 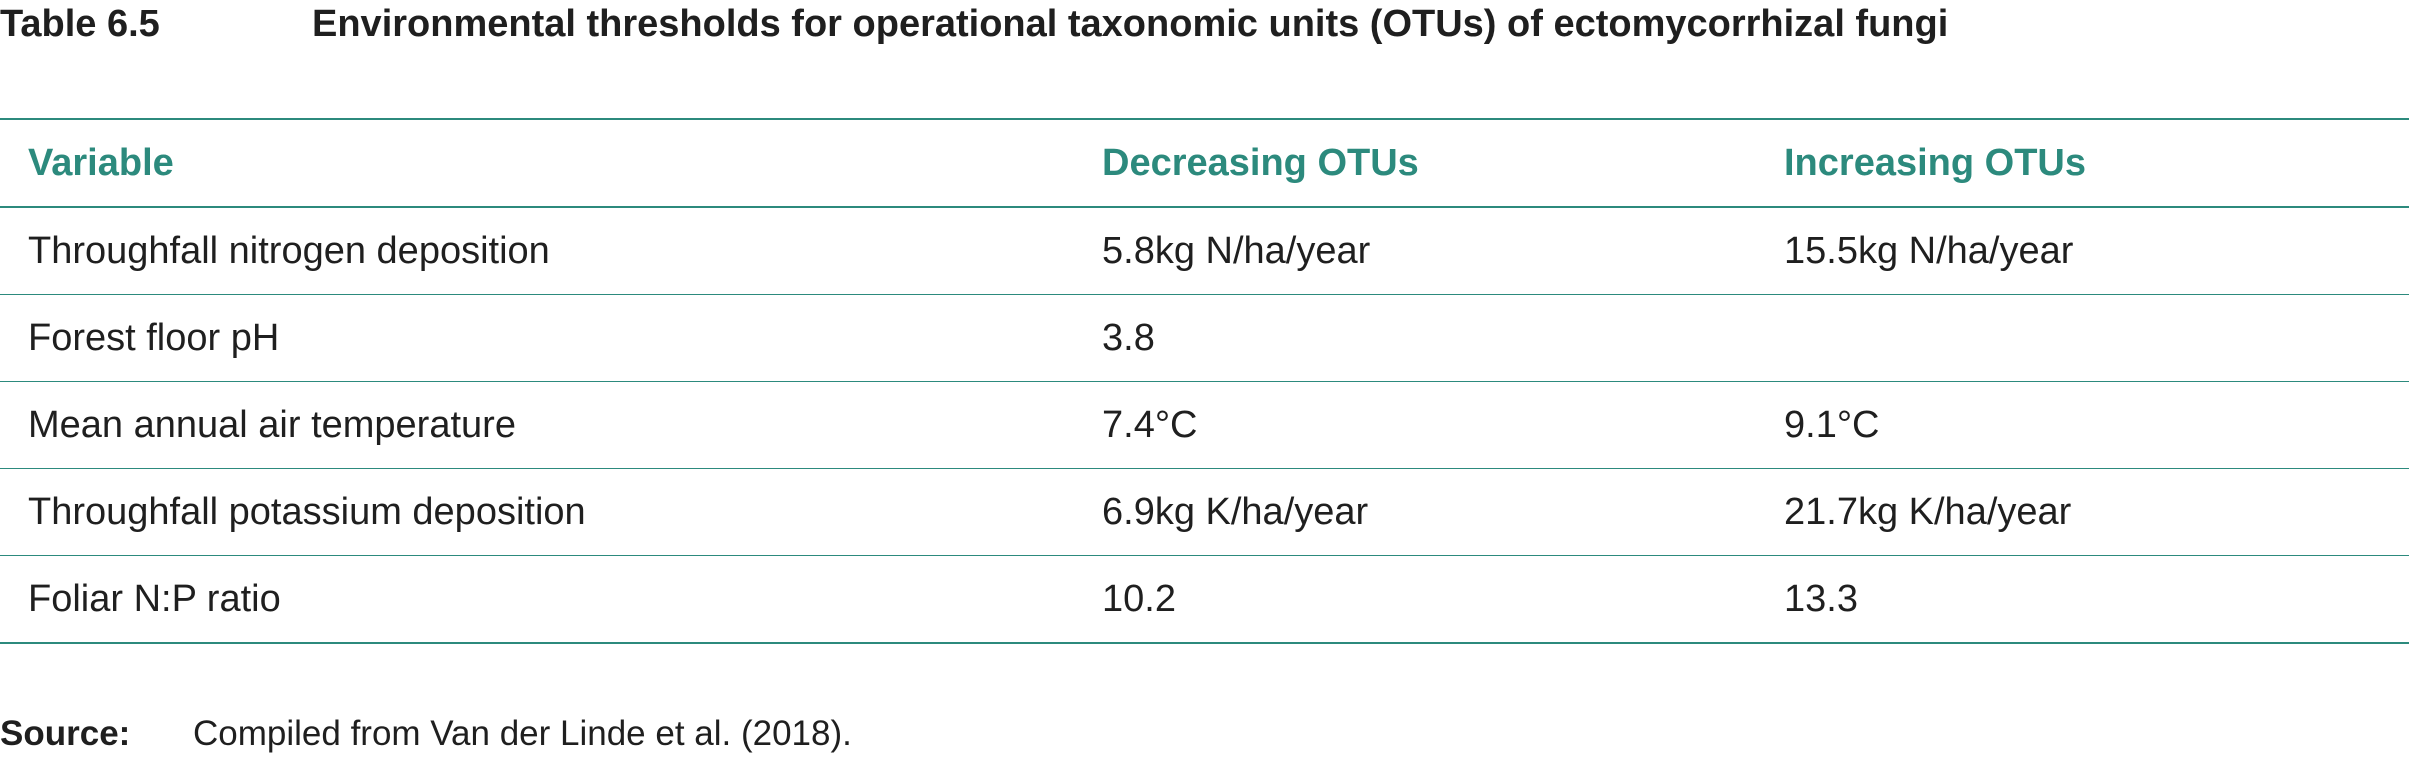 I want to click on cell-increasing, so click(x=2082, y=338).